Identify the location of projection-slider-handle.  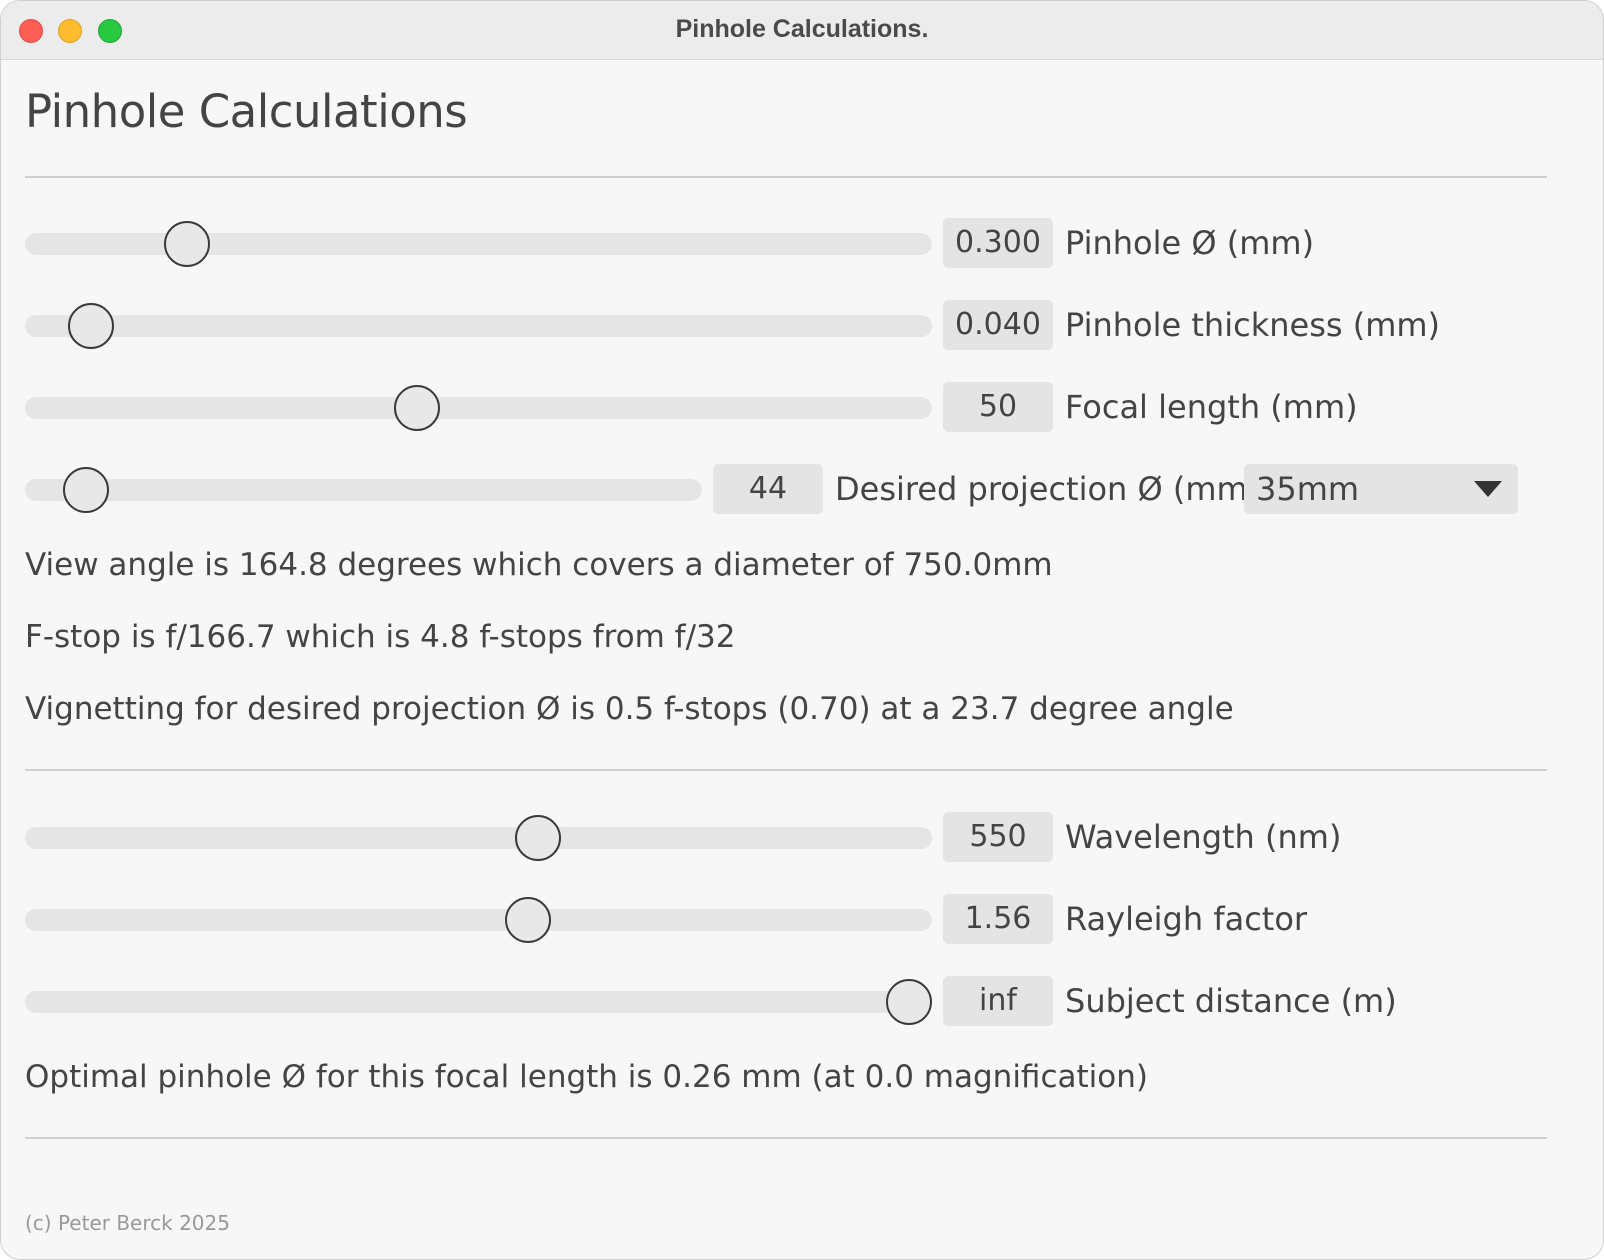
(85, 490).